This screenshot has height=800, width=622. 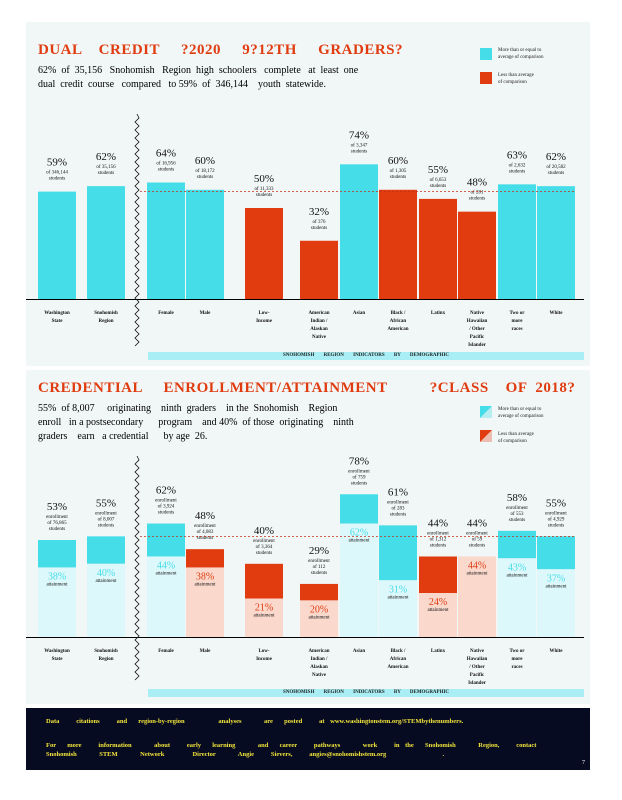 I want to click on attainment-label: 21%, so click(x=264, y=608).